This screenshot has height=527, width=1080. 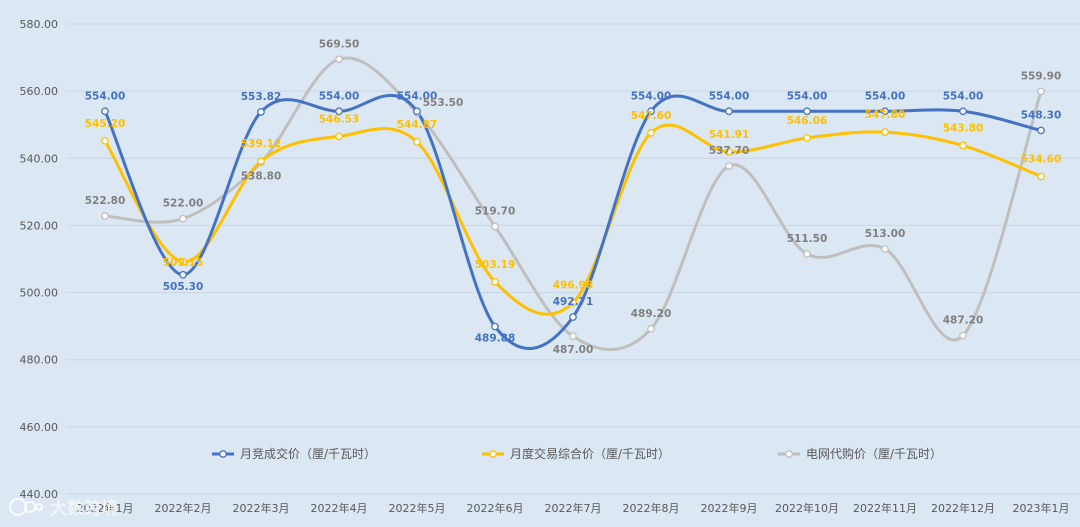 I want to click on data-label: 547.60, so click(x=651, y=116).